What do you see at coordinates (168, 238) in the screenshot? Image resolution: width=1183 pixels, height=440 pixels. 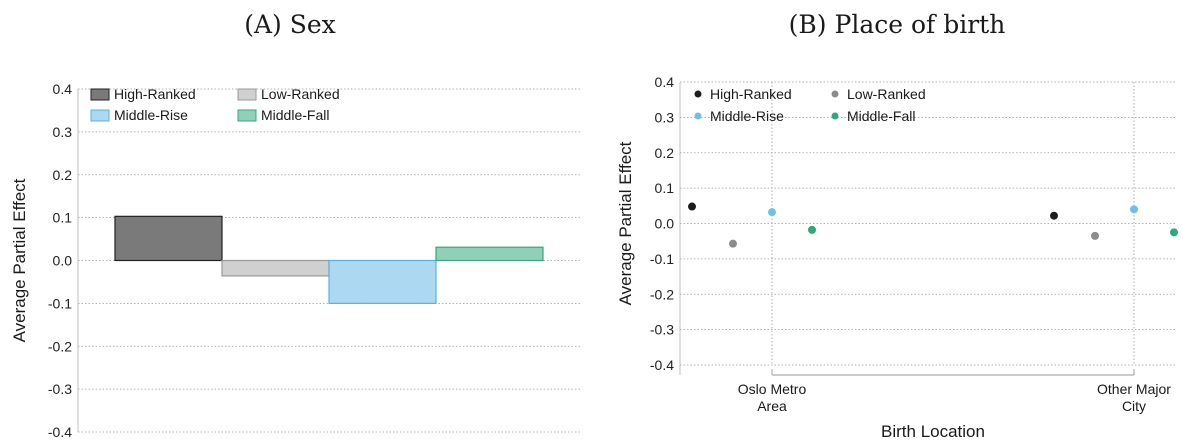 I see `bar-high-ranked` at bounding box center [168, 238].